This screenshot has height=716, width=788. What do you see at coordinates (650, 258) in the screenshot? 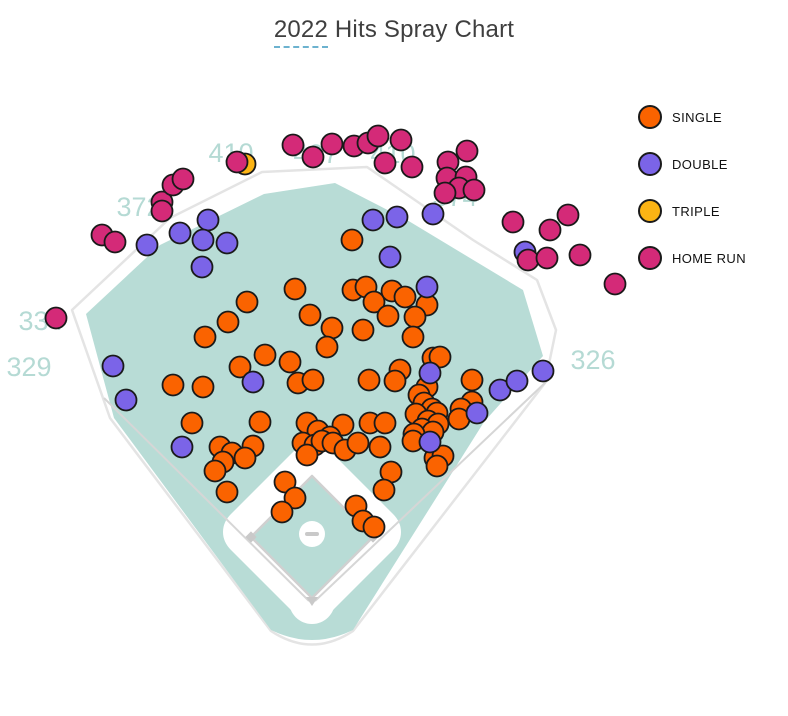
I see `home-run-swatch-icon` at bounding box center [650, 258].